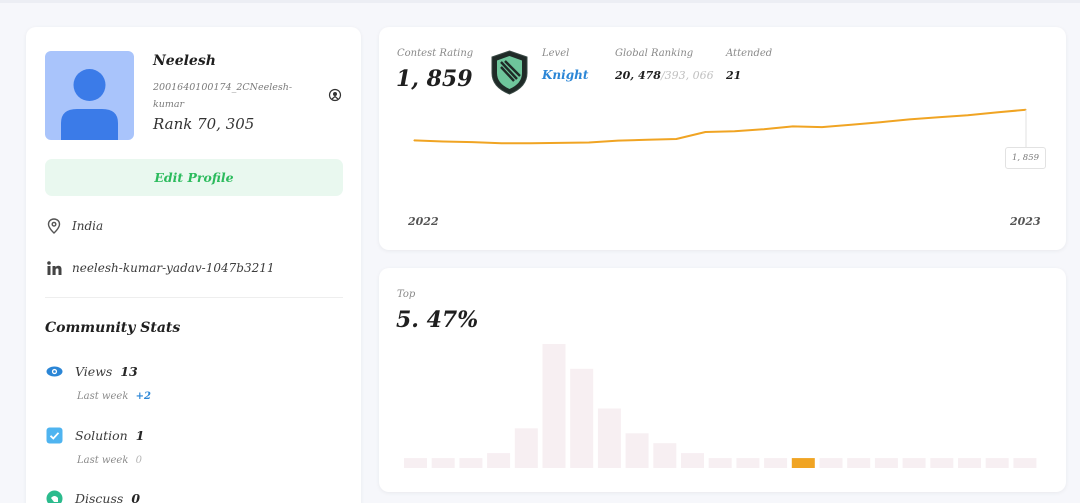 Image resolution: width=1080 pixels, height=503 pixels. I want to click on stat-views-label: Views, so click(94, 371).